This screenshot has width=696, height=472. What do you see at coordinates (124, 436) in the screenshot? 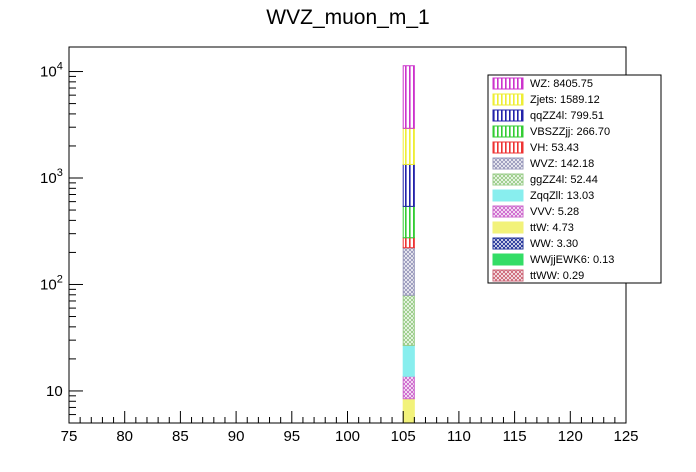
I see `x-tick-label: 80` at bounding box center [124, 436].